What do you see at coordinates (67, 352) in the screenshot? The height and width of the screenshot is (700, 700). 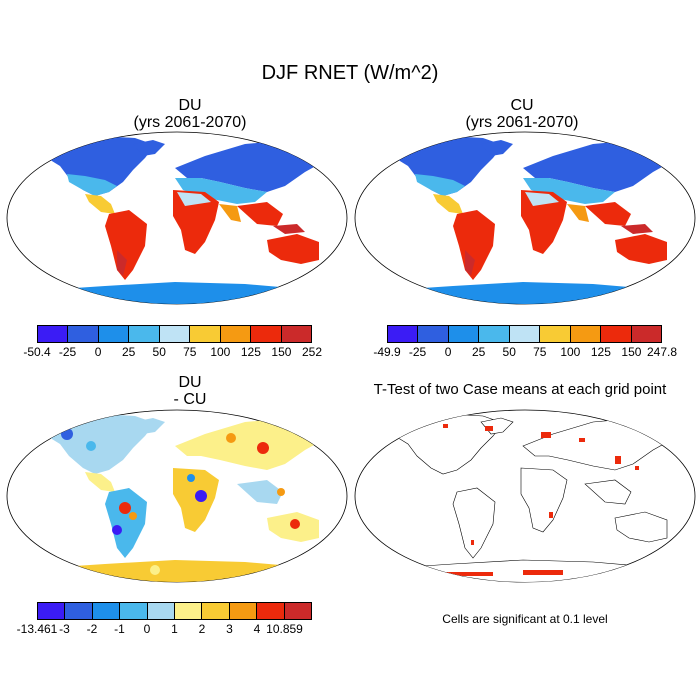 I see `colorbar-du-tick-label: -25` at bounding box center [67, 352].